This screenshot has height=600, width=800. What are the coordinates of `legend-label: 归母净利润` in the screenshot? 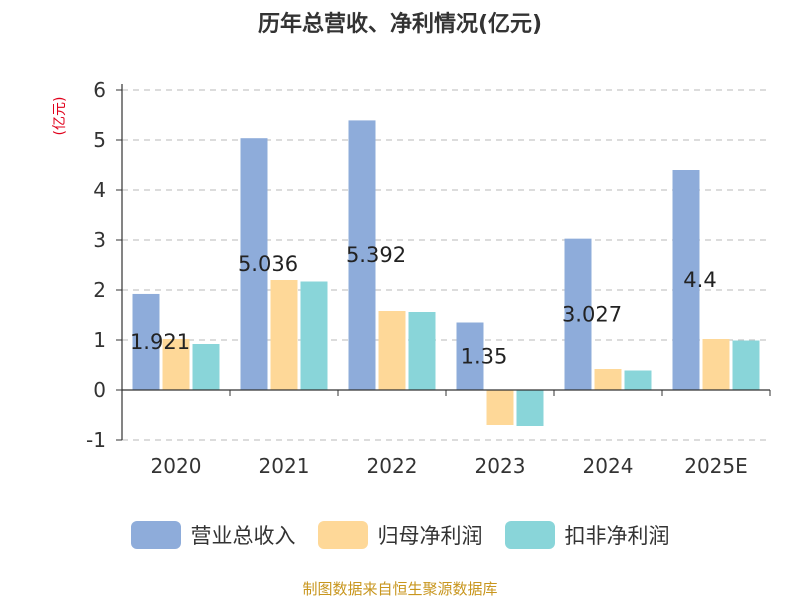 It's located at (430, 536).